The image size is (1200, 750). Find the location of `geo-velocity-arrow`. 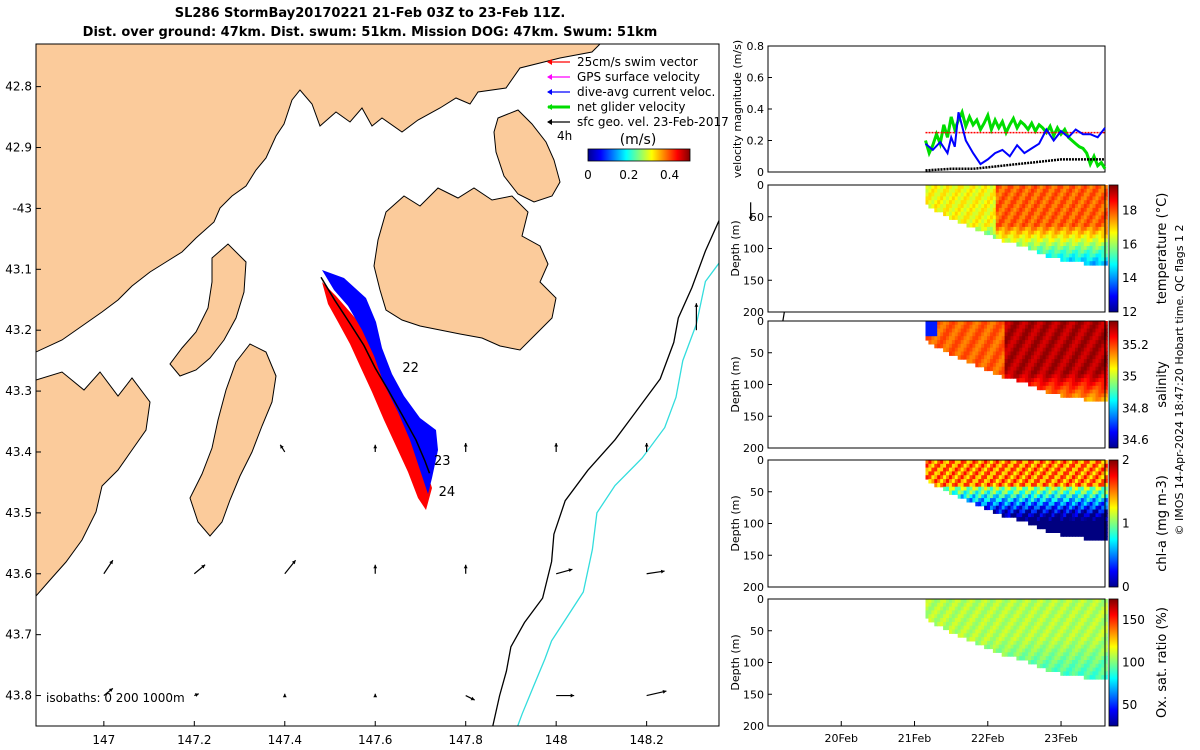

geo-velocity-arrow is located at coordinates (197, 695).